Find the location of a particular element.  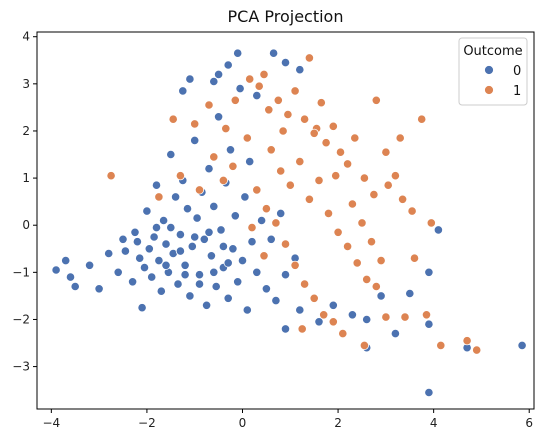

x-tick-label: 6 is located at coordinates (529, 423).